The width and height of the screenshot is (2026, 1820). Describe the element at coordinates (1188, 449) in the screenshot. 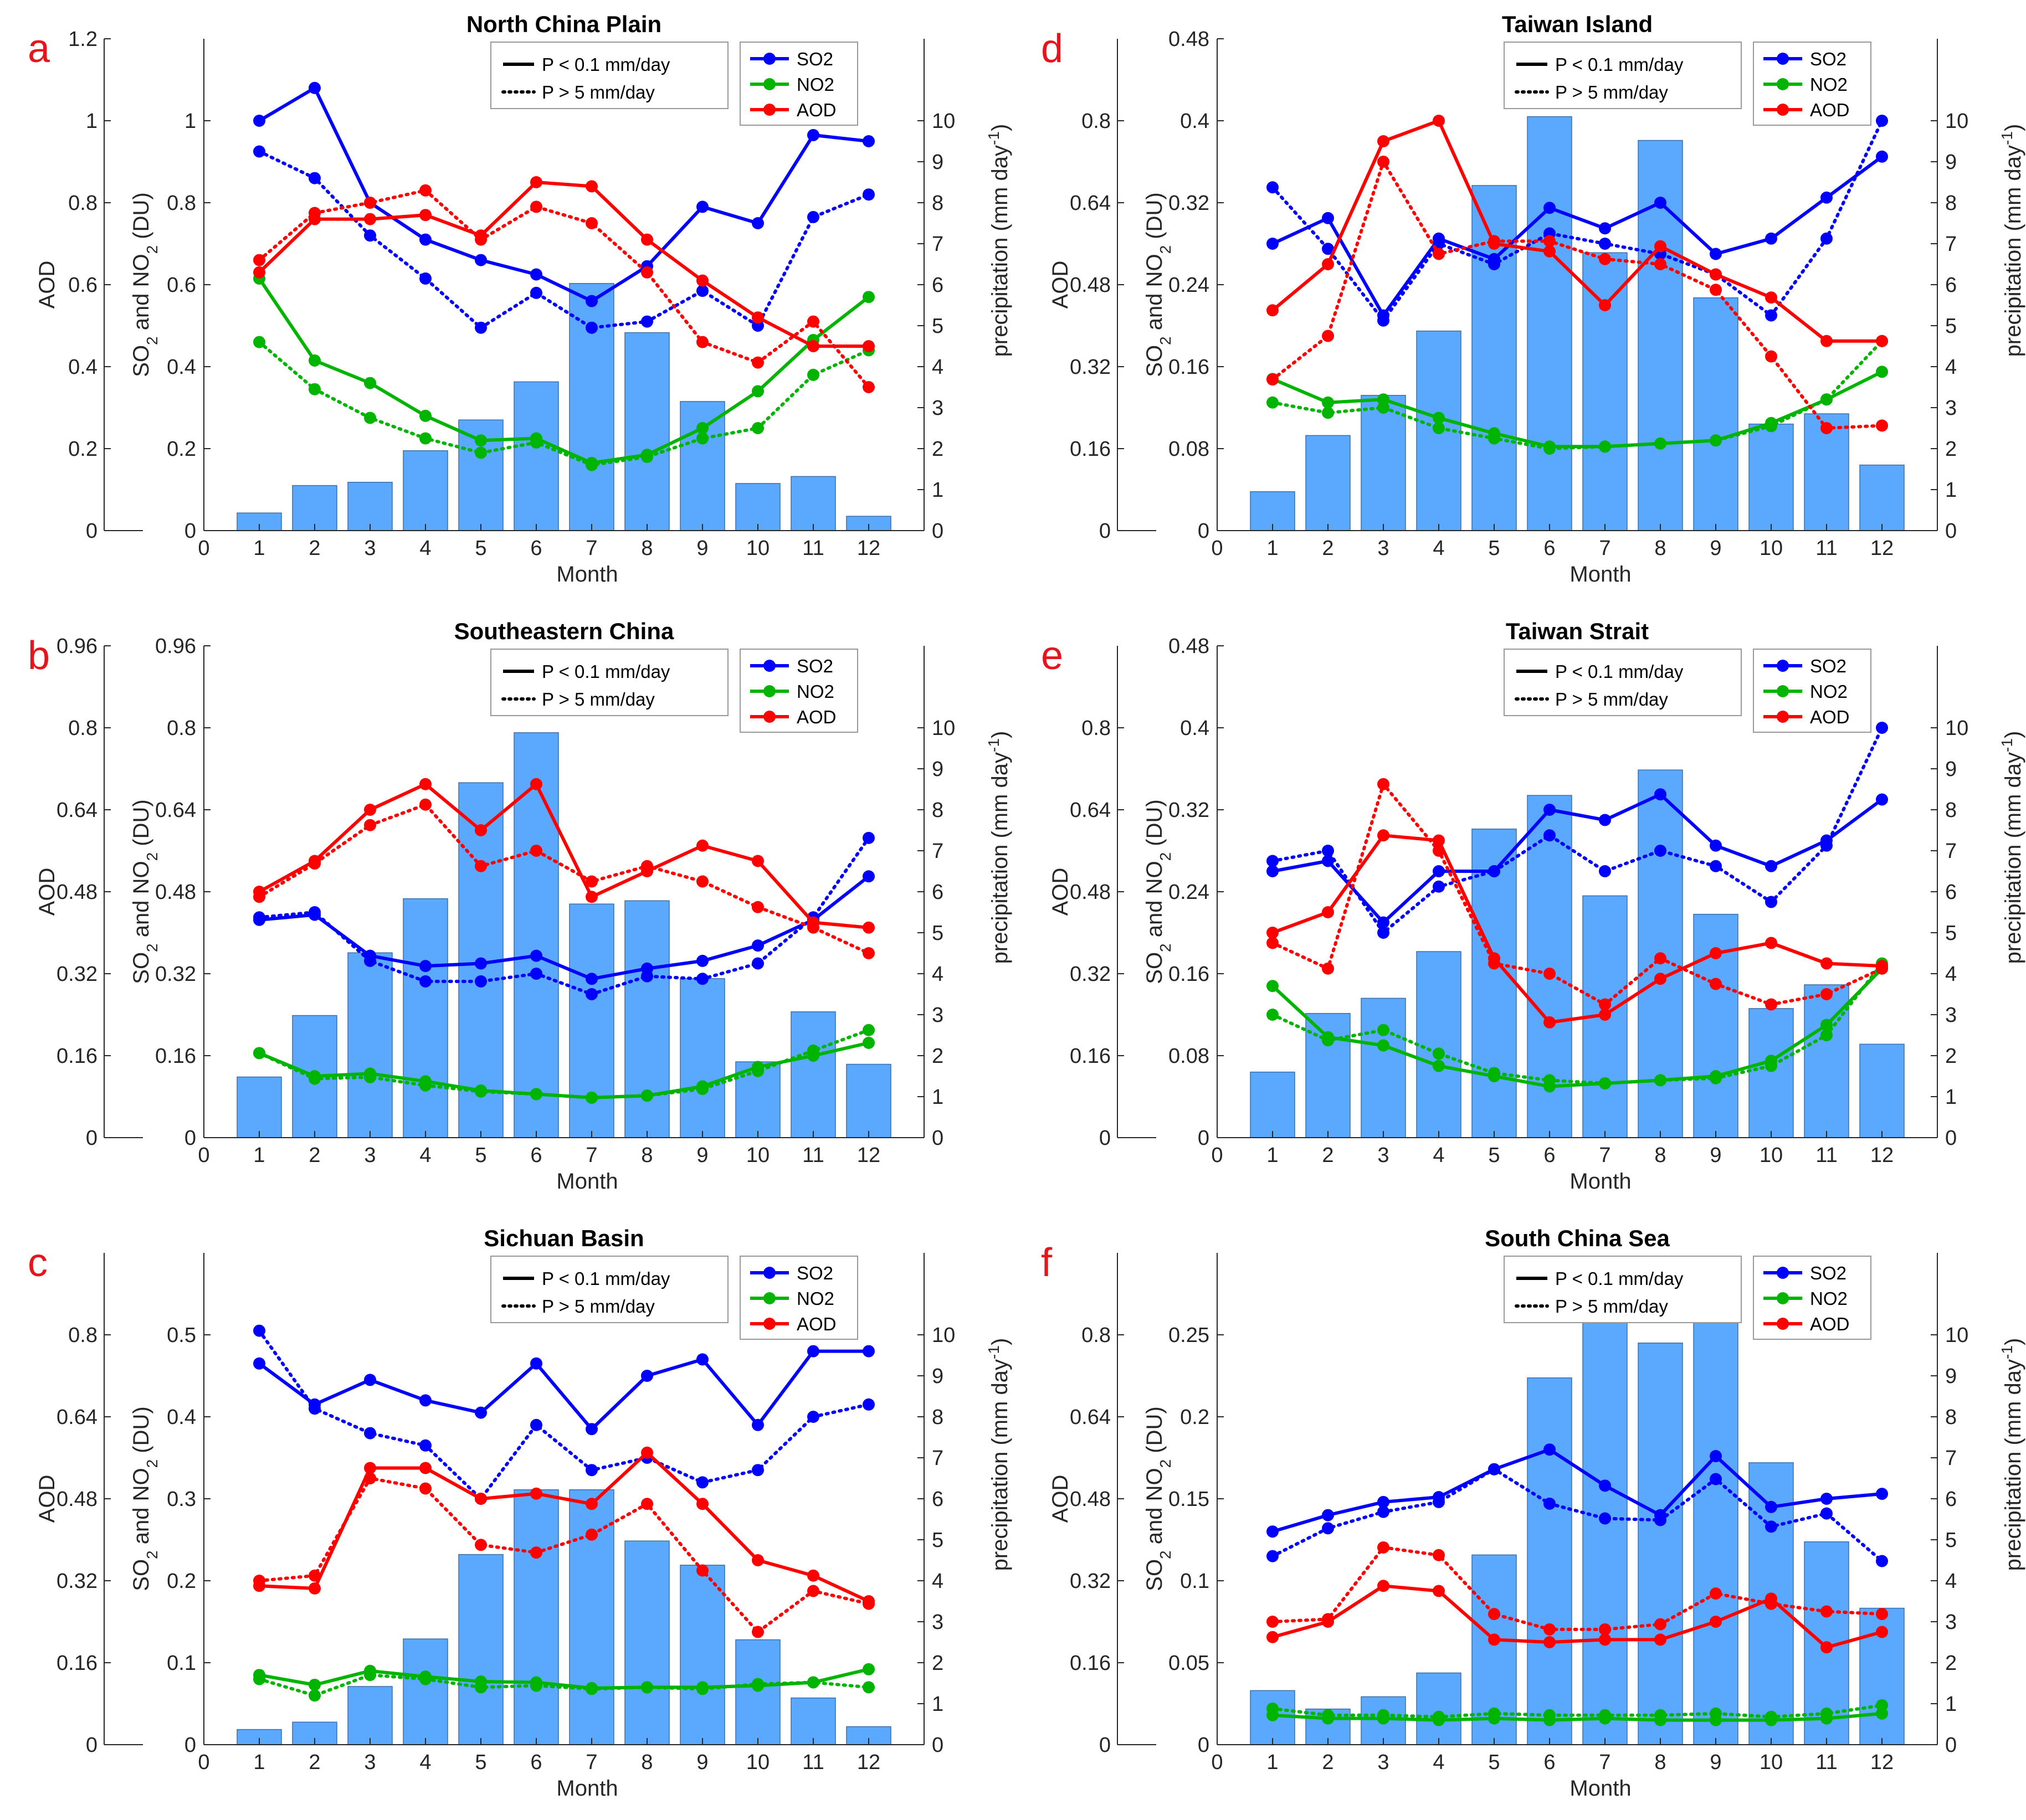

I see `du-tick-label: 0.08` at that location.